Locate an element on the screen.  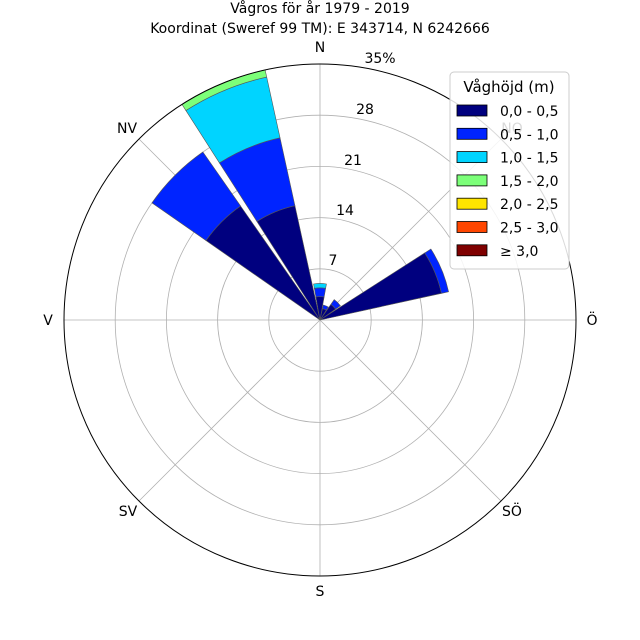
dir-label-so: SÖ is located at coordinates (512, 511).